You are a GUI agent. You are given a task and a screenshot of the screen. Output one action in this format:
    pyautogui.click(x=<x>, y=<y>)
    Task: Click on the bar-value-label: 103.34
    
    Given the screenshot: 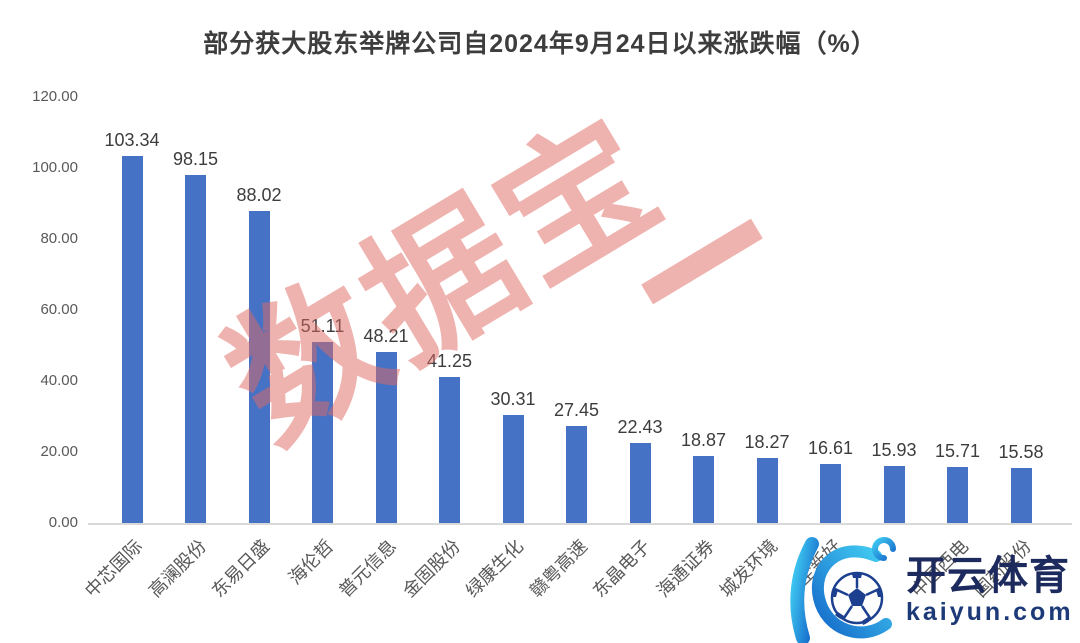 What is the action you would take?
    pyautogui.click(x=132, y=140)
    